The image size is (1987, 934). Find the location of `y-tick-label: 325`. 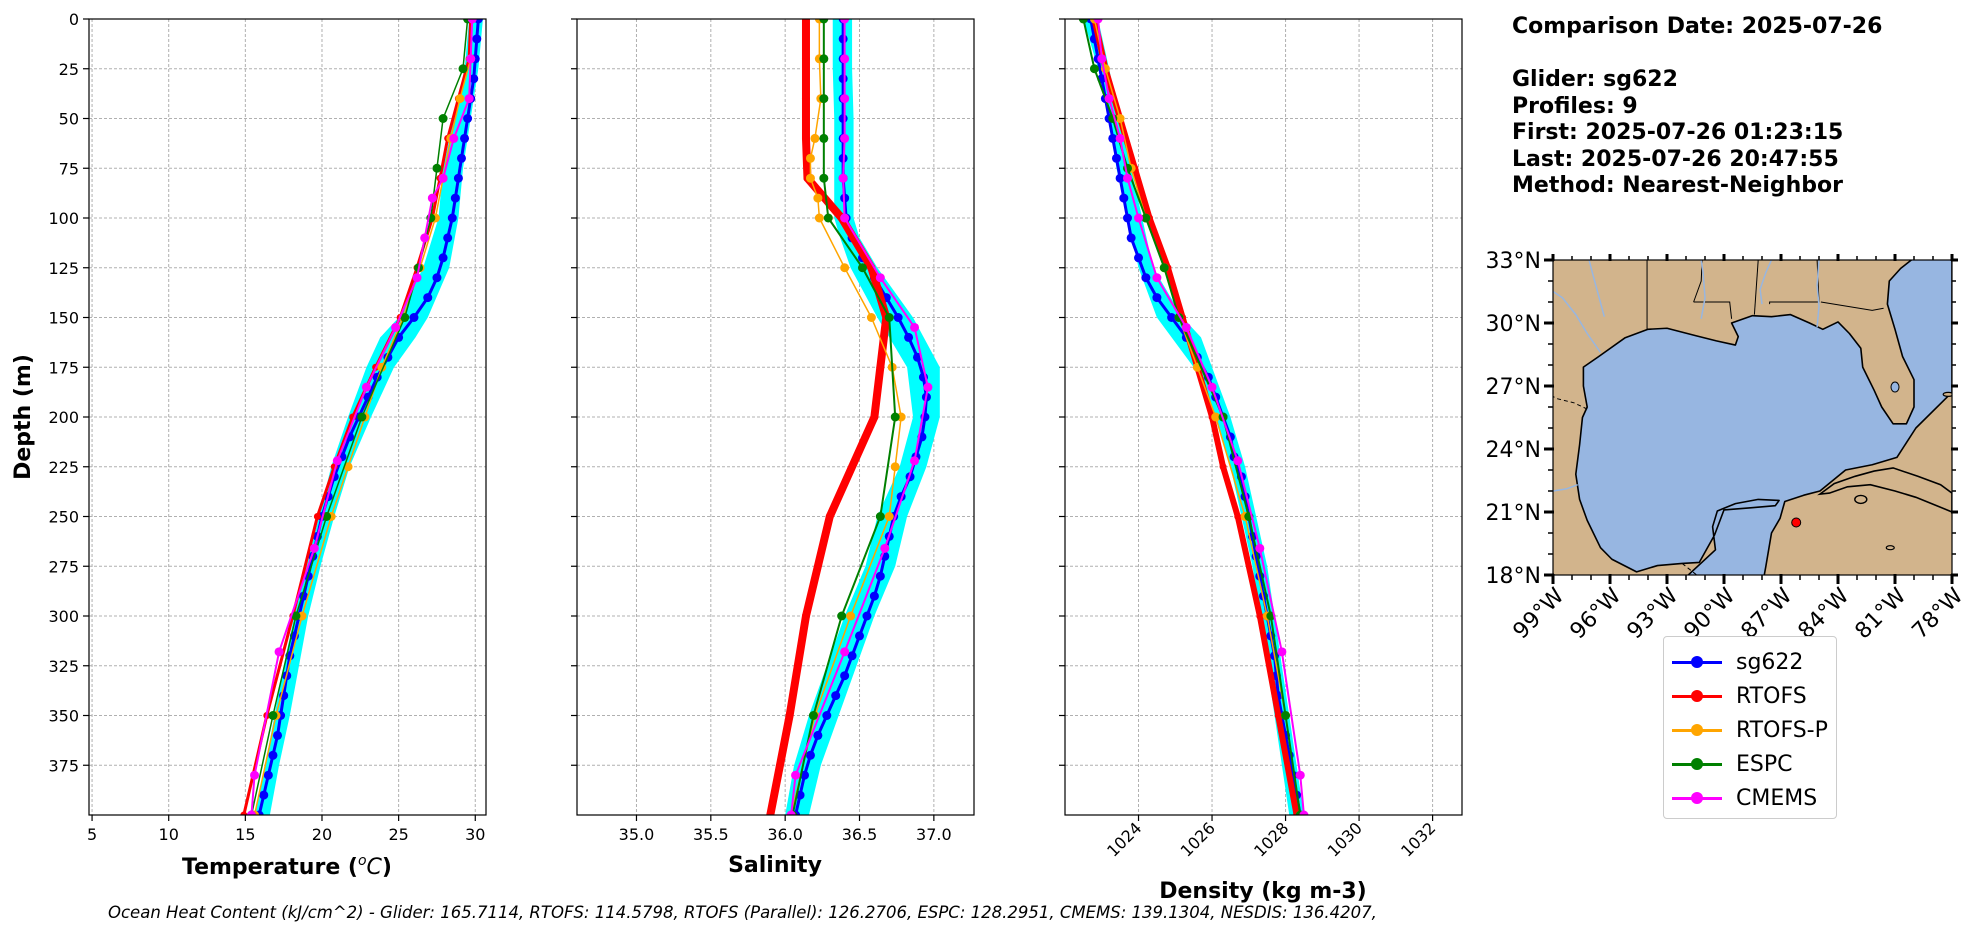

y-tick-label: 325 is located at coordinates (63, 666).